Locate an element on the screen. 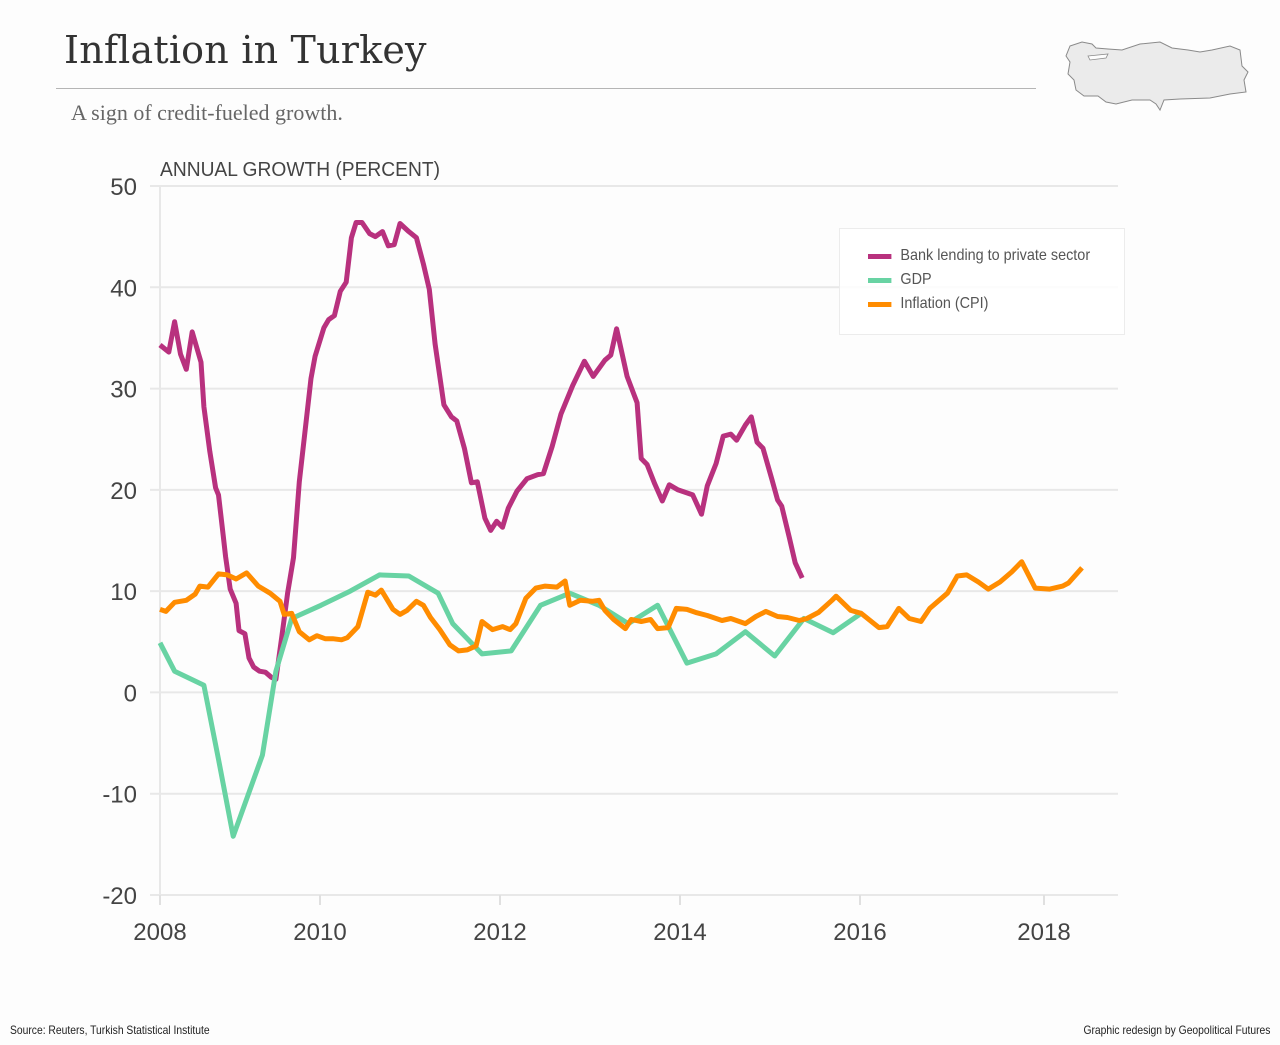  title-divider is located at coordinates (546, 88).